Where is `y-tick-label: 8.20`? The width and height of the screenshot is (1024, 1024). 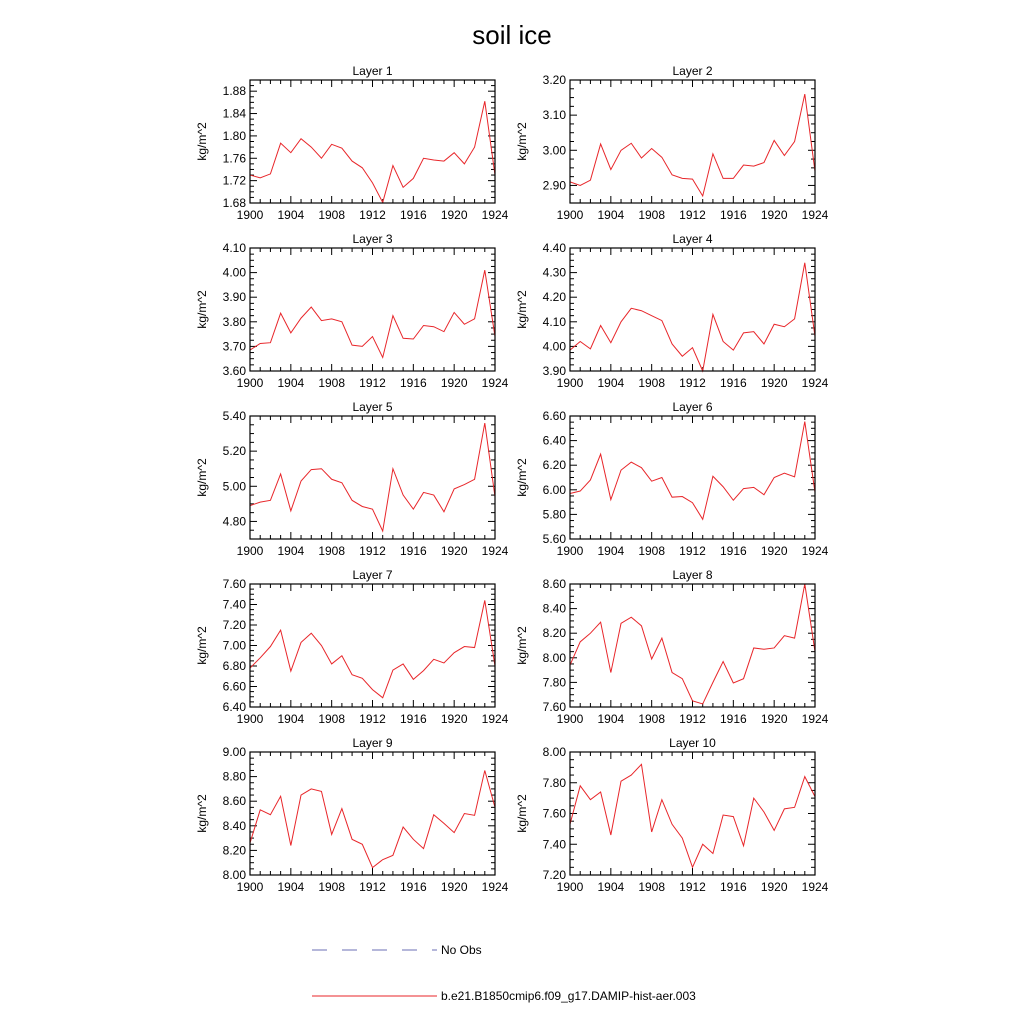 y-tick-label: 8.20 is located at coordinates (555, 633).